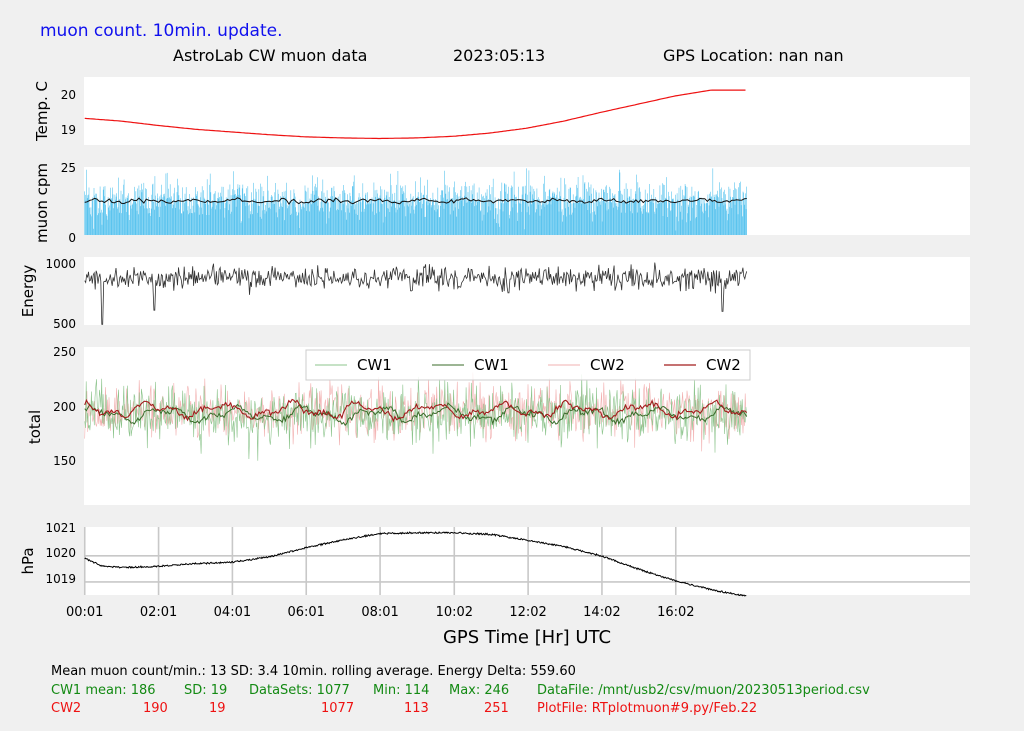 The width and height of the screenshot is (1024, 731). What do you see at coordinates (158, 612) in the screenshot?
I see `xtick-label: 02:01` at bounding box center [158, 612].